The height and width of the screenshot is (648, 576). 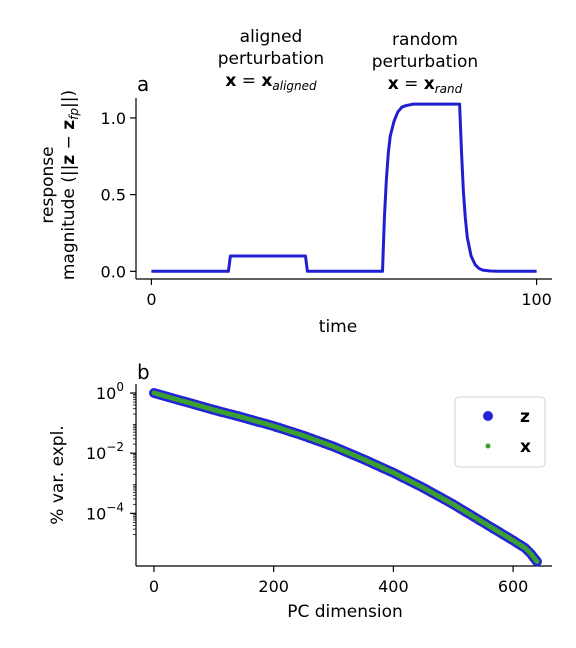 I want to click on ylabel-z1: z, so click(x=69, y=160).